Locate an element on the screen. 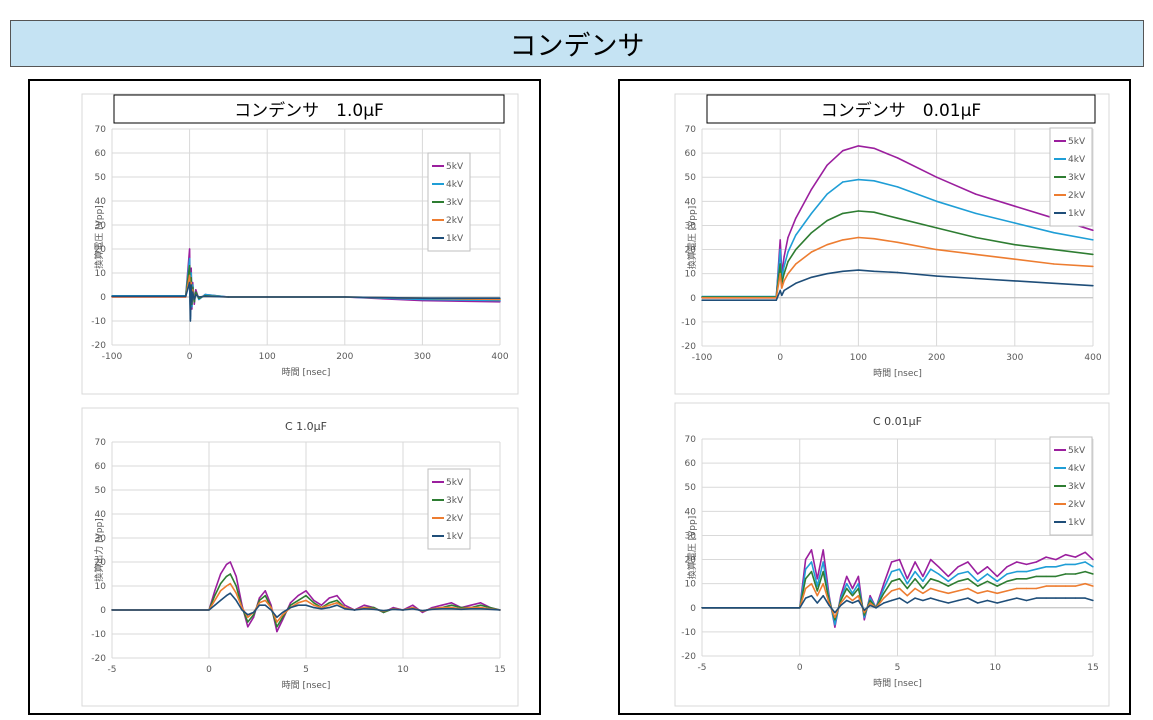 The width and height of the screenshot is (1153, 720). series-line-1kV is located at coordinates (898, 285).